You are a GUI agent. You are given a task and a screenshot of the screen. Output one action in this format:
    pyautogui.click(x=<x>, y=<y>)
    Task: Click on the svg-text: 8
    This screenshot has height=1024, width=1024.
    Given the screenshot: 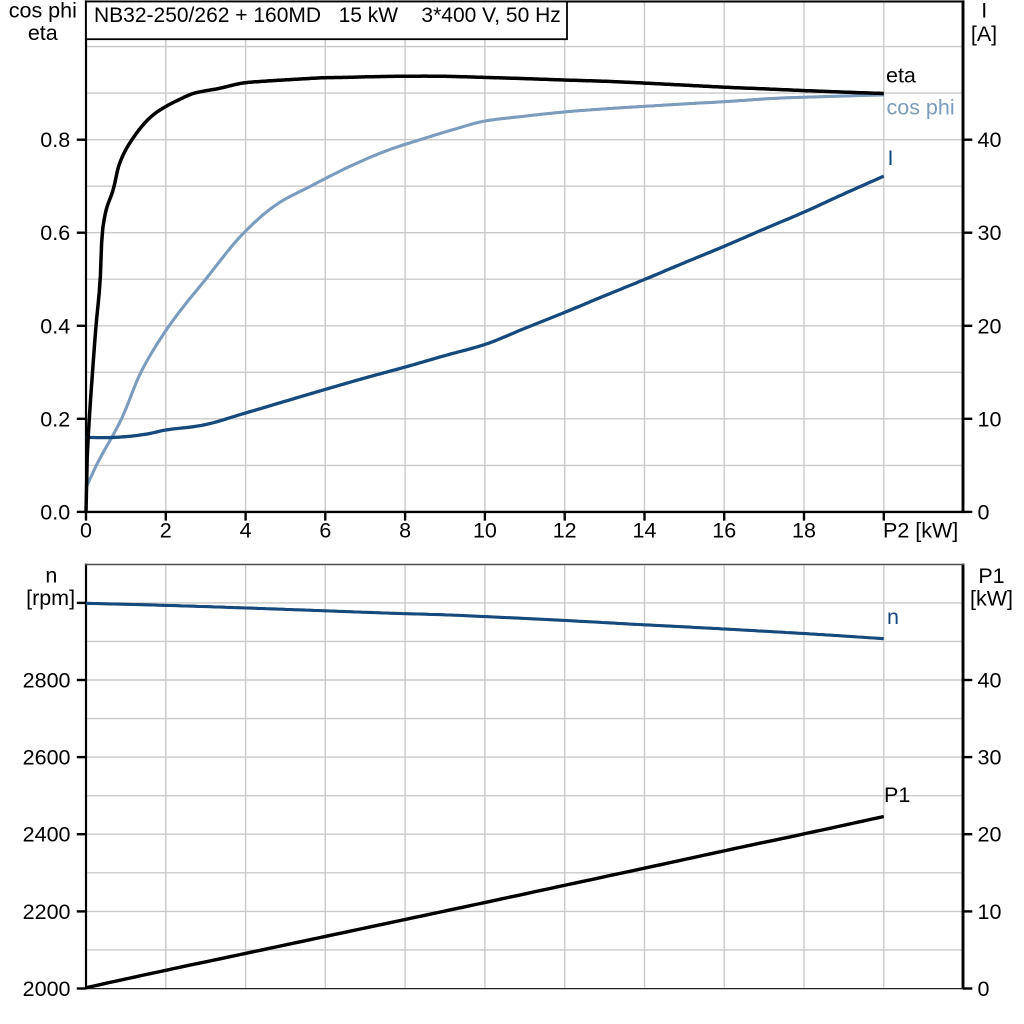 What is the action you would take?
    pyautogui.click(x=405, y=531)
    